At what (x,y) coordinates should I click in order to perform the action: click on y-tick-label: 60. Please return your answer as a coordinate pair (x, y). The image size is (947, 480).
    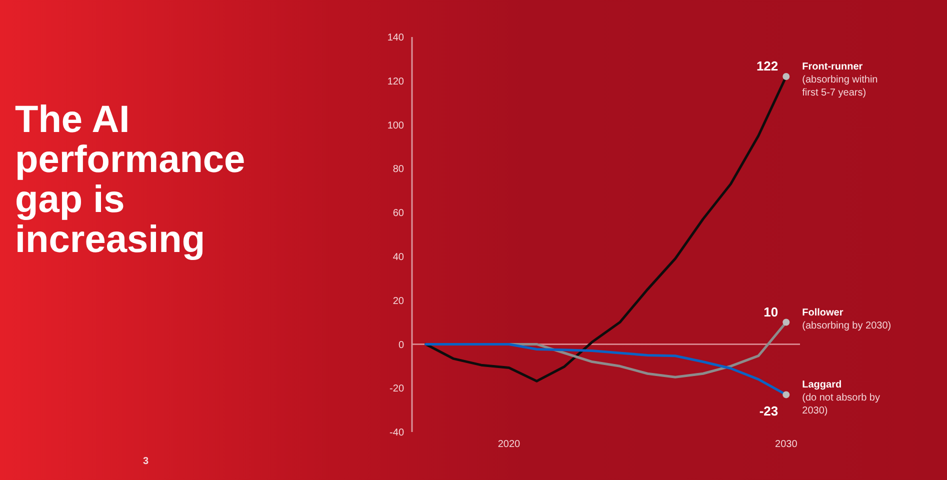
    Looking at the image, I should click on (398, 214).